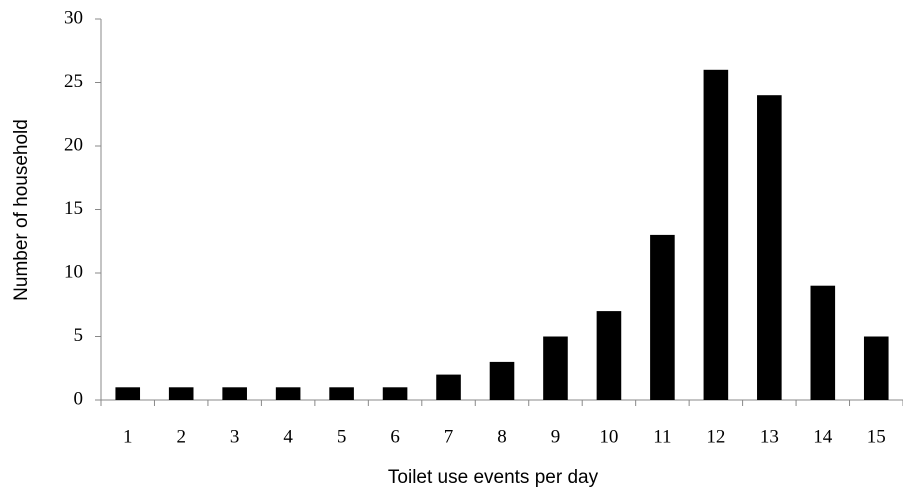 This screenshot has height=498, width=903. Describe the element at coordinates (73, 271) in the screenshot. I see `y-tick-label: 10` at that location.